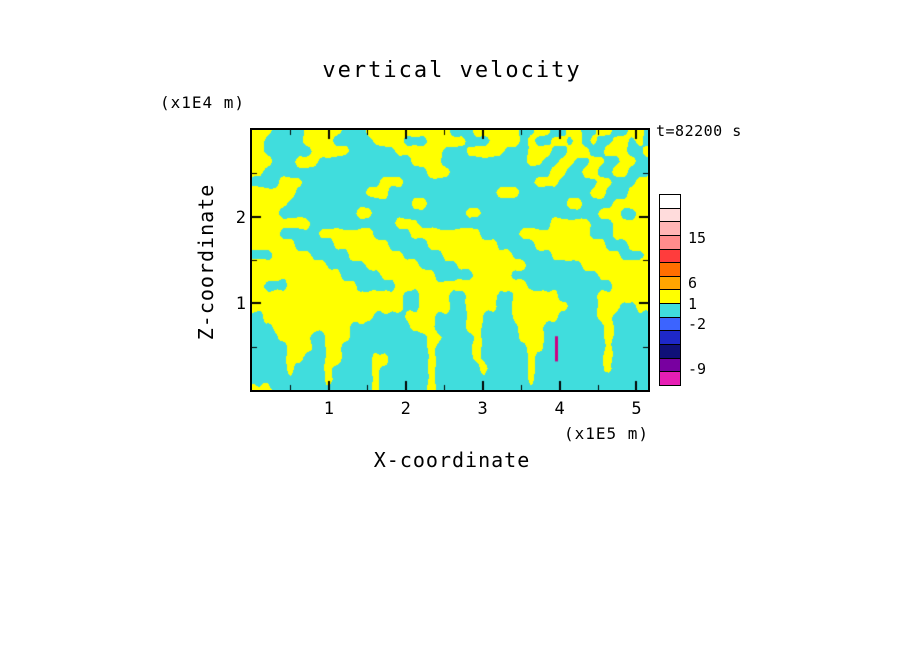 The image size is (904, 654). Describe the element at coordinates (607, 433) in the screenshot. I see `x-axis-units-label: (x1E5 m)` at that location.